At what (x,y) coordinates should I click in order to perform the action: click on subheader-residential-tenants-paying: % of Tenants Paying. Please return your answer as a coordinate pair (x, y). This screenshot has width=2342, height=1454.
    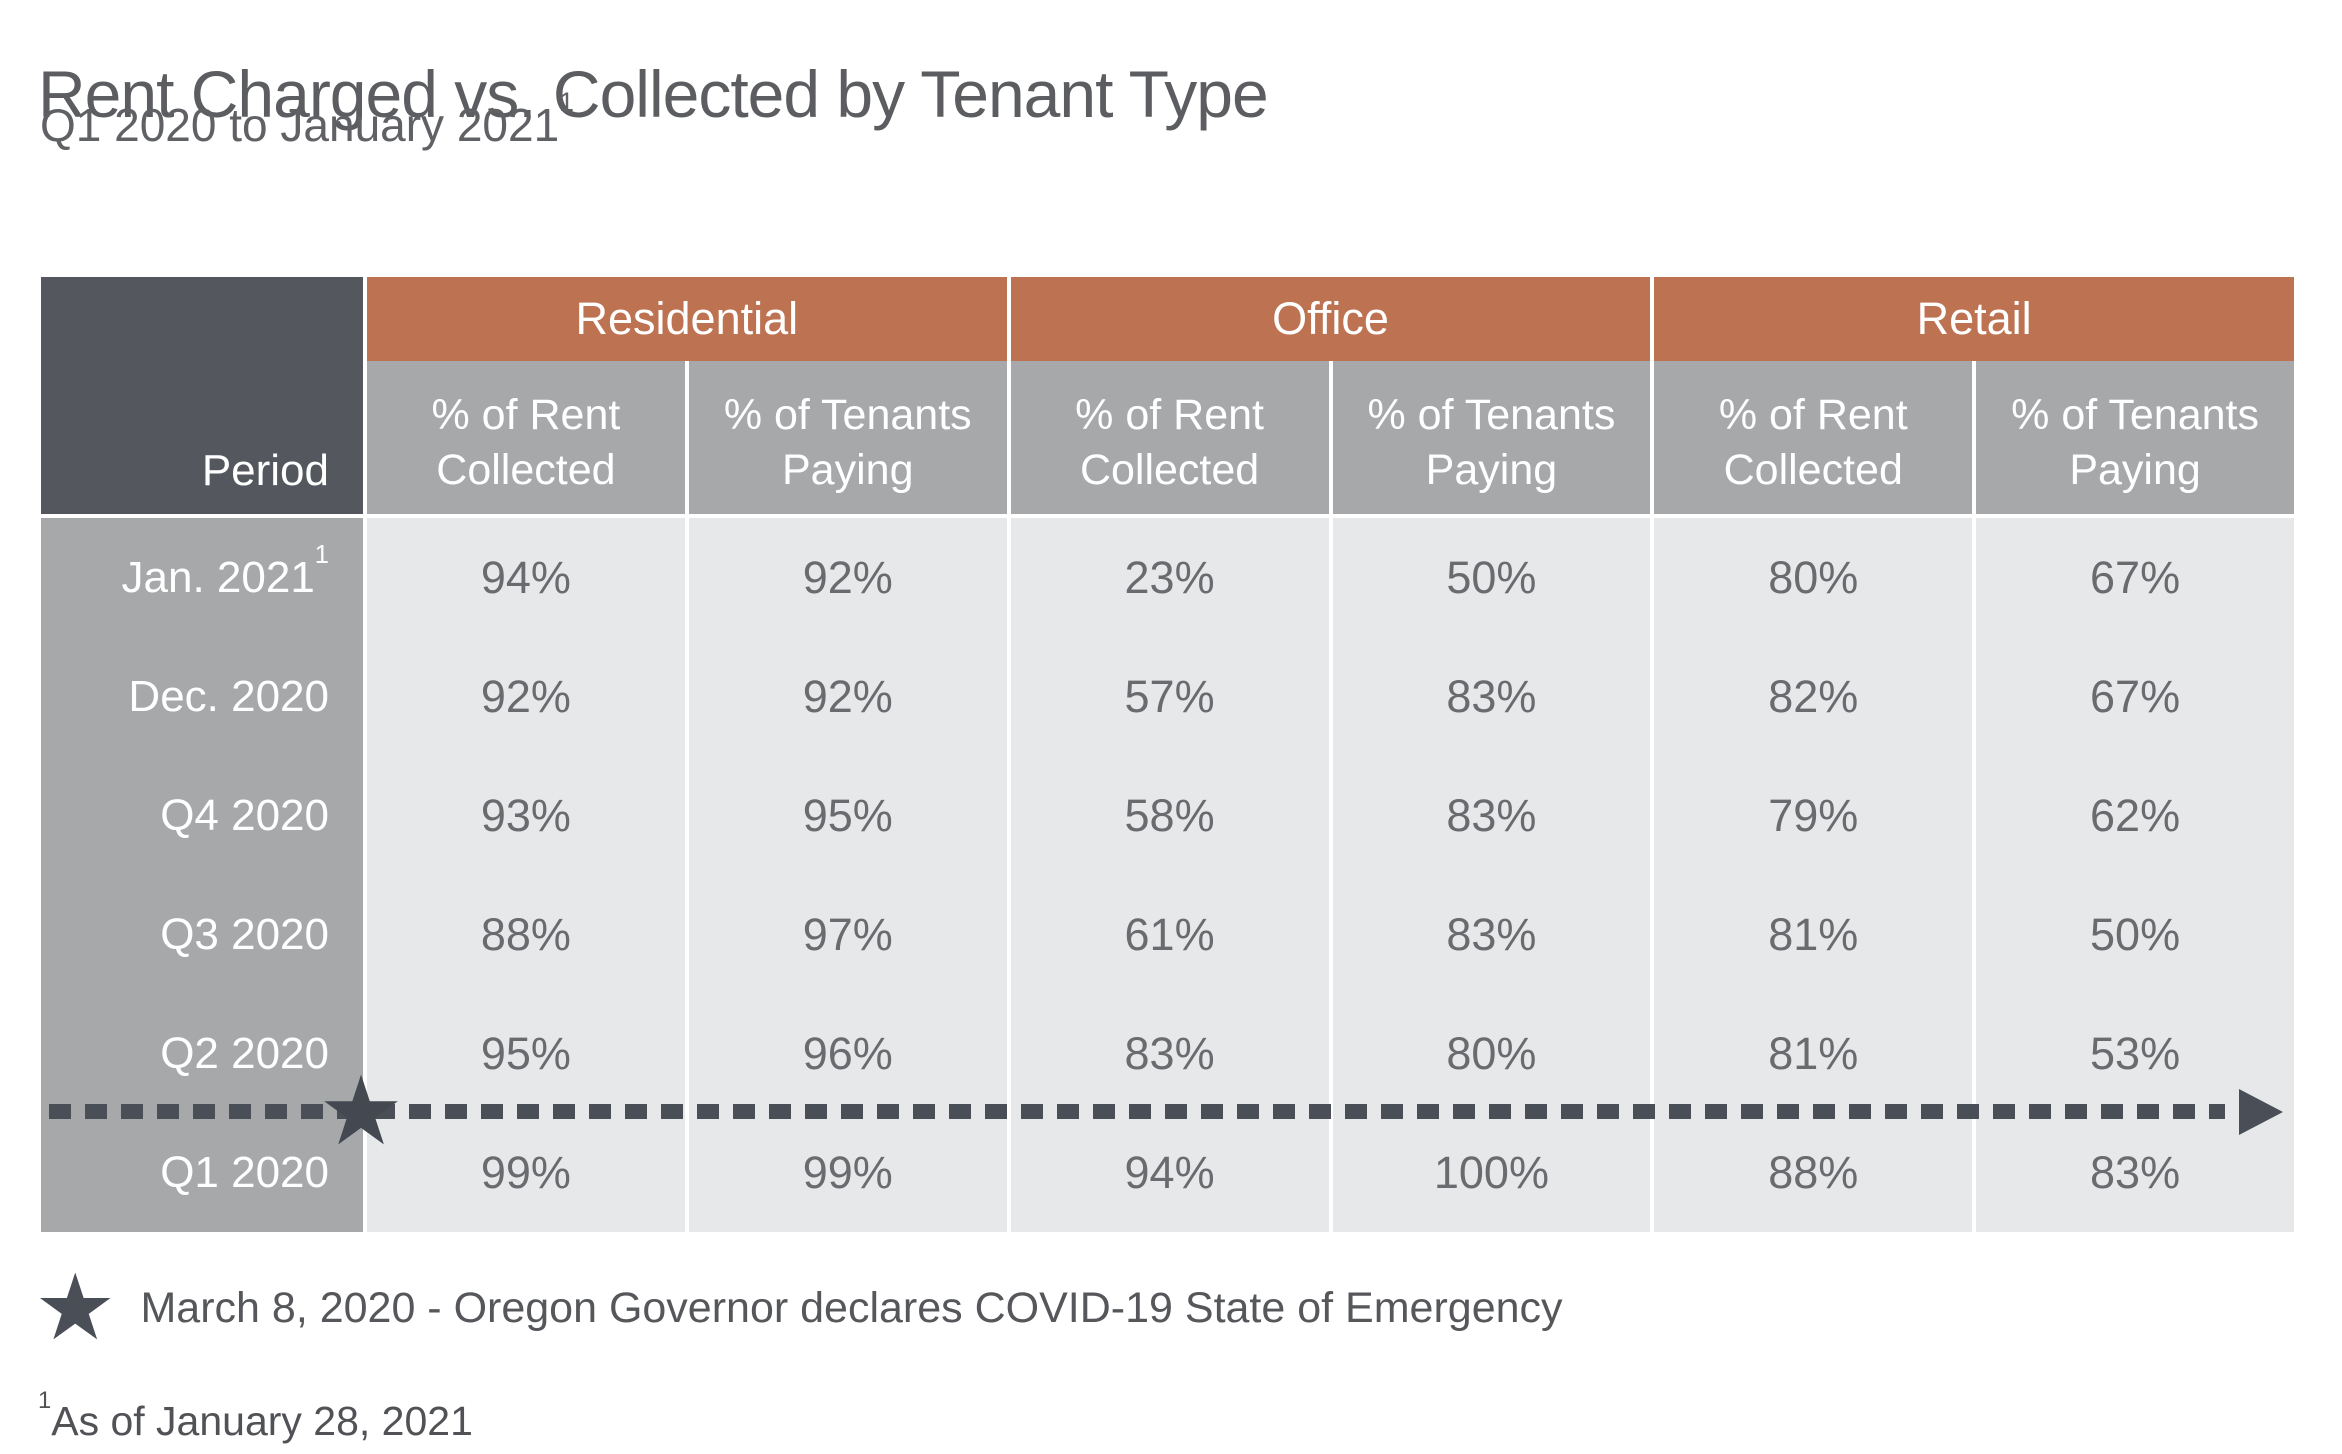
    Looking at the image, I should click on (847, 439).